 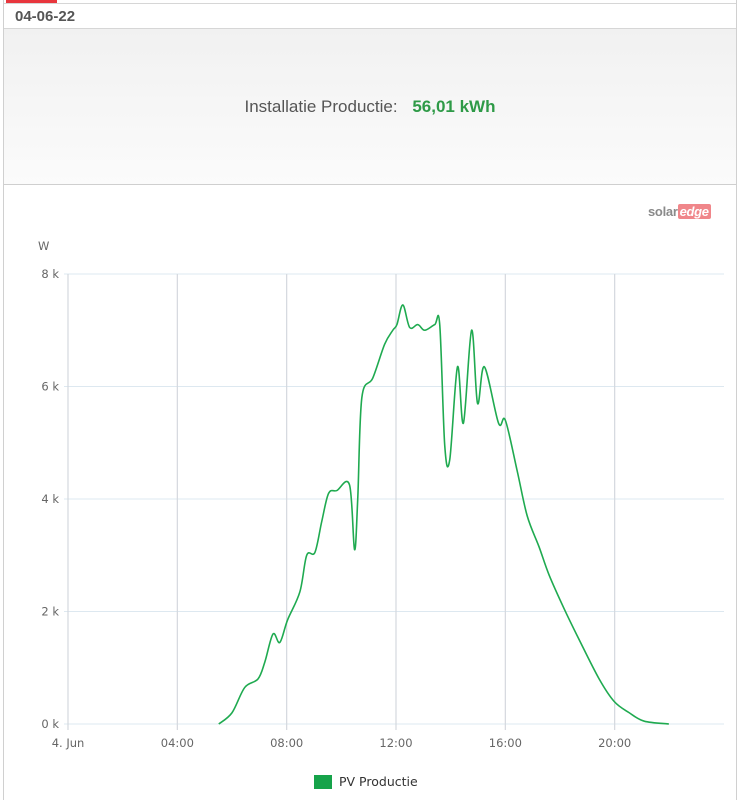 What do you see at coordinates (50, 274) in the screenshot?
I see `y-tick-label: 8 k` at bounding box center [50, 274].